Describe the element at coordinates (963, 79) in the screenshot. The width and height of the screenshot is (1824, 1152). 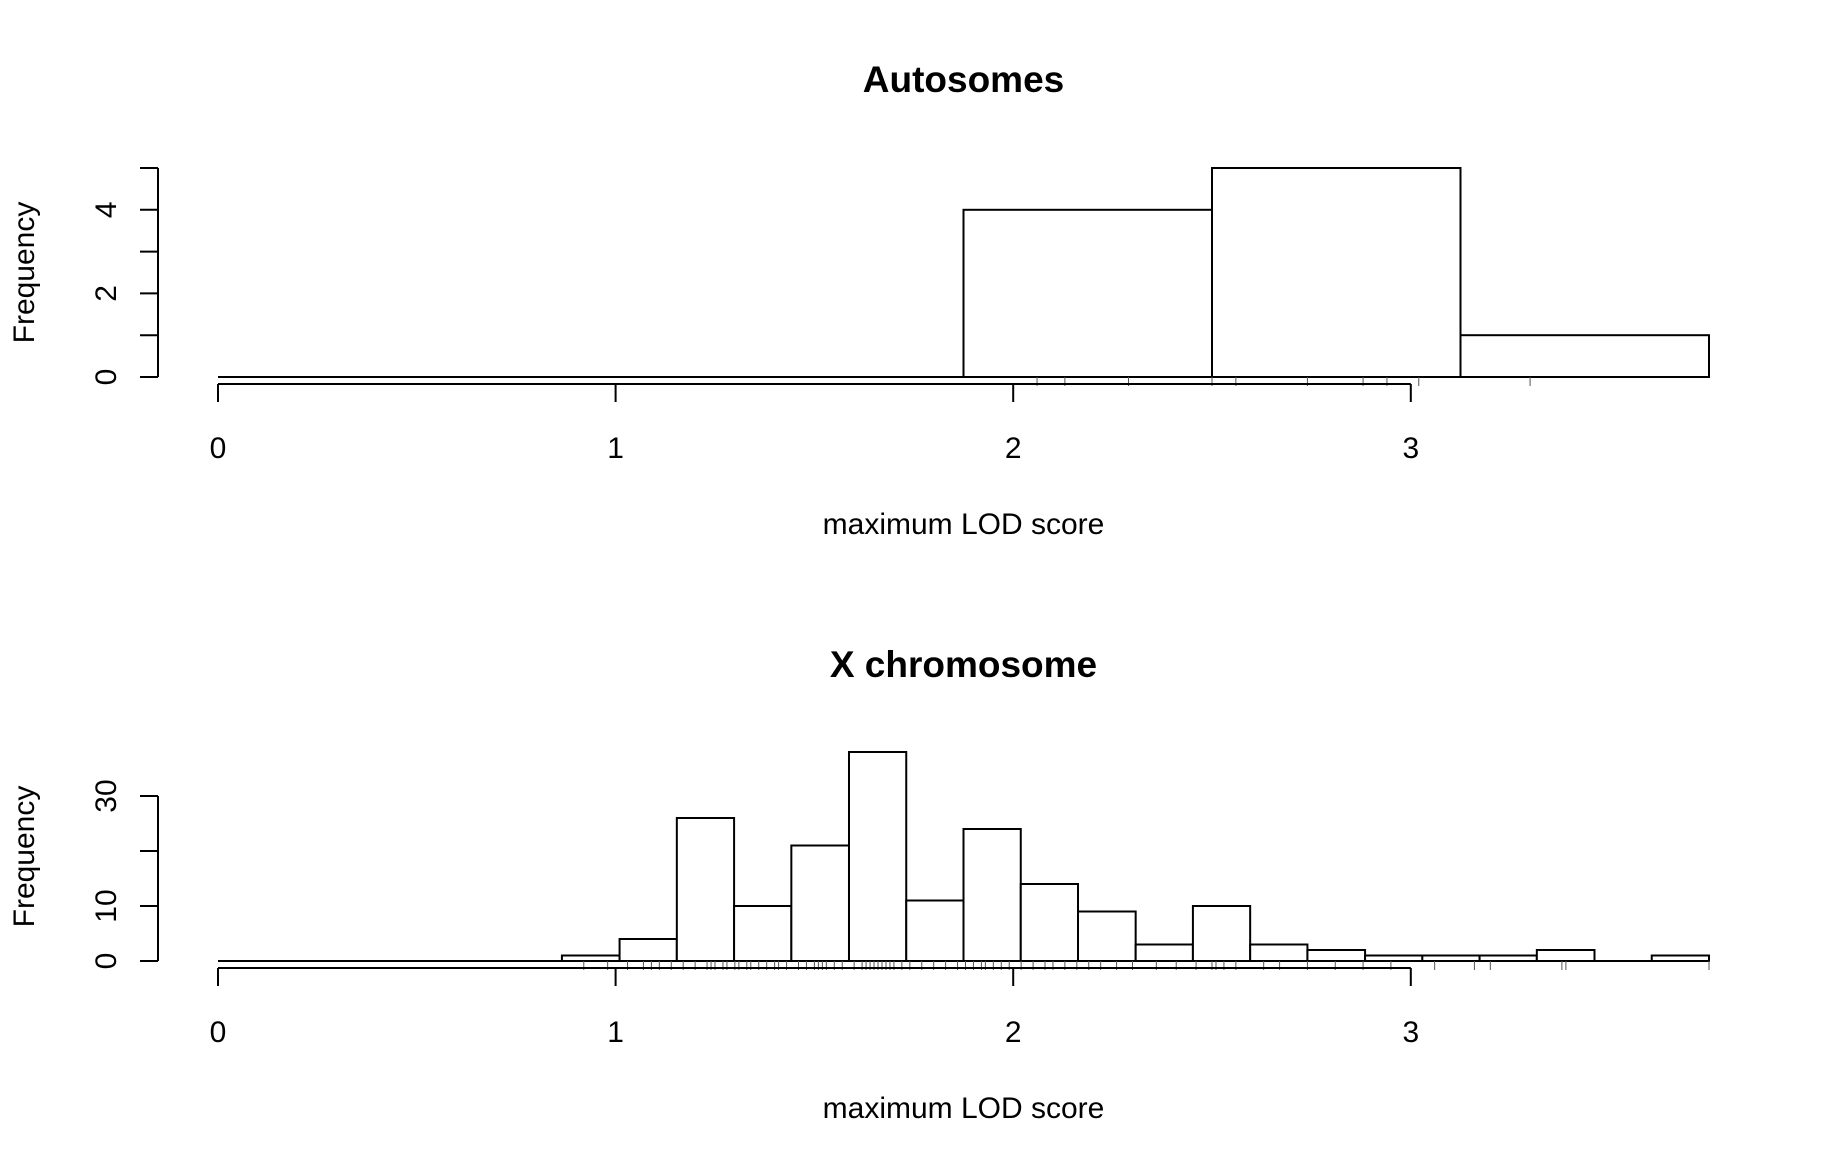
I see `chart-title: Autosomes` at that location.